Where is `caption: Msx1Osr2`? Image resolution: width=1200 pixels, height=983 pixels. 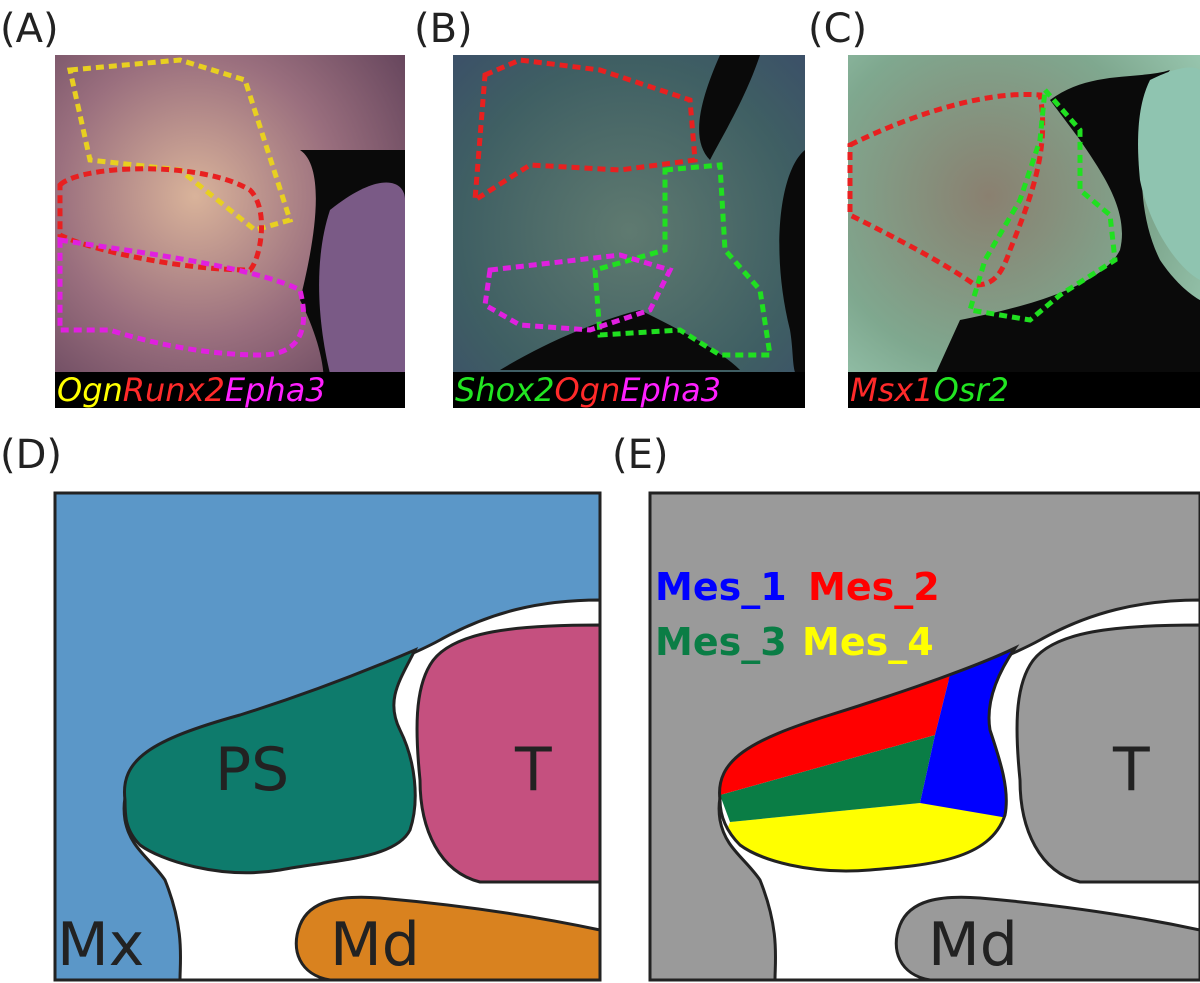 caption: Msx1Osr2 is located at coordinates (929, 390).